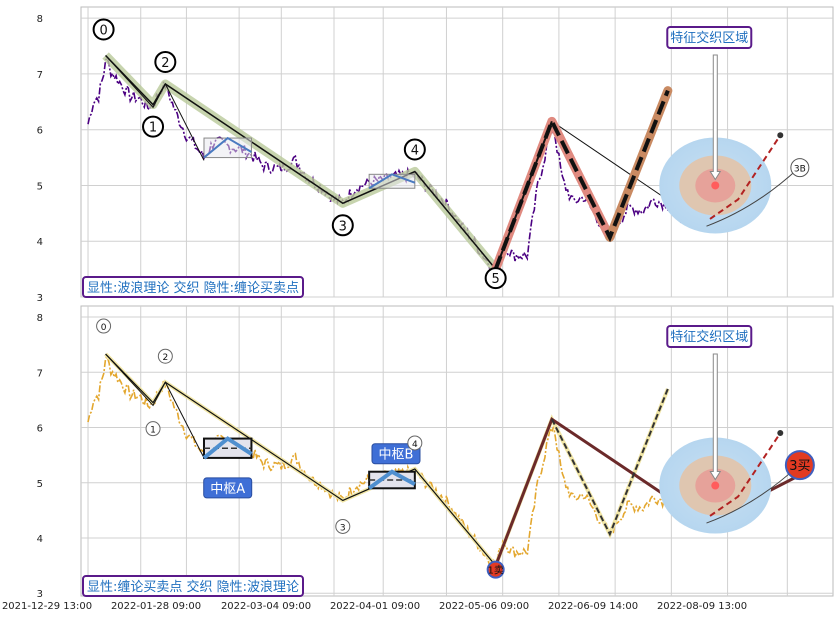 The image size is (839, 617). What do you see at coordinates (484, 606) in the screenshot?
I see `x-tick-label: 2022-05-06 09:00` at bounding box center [484, 606].